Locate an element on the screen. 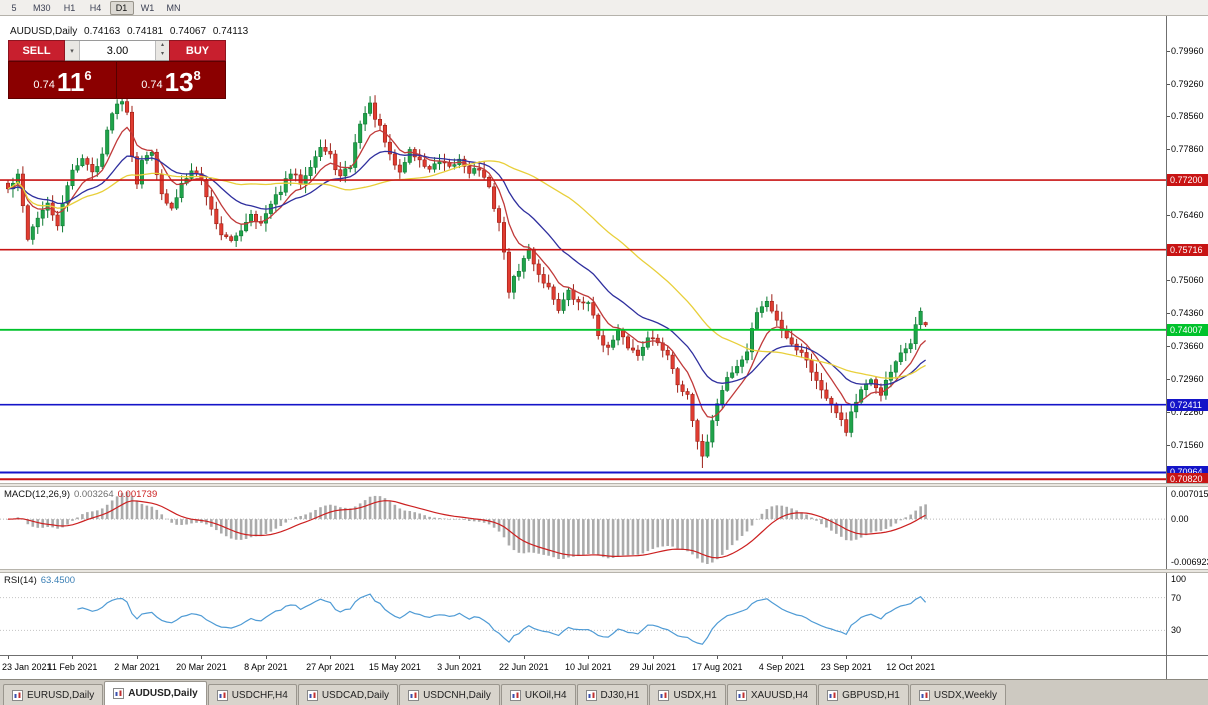  timeframe-button-d1: D1 is located at coordinates (121, 7).